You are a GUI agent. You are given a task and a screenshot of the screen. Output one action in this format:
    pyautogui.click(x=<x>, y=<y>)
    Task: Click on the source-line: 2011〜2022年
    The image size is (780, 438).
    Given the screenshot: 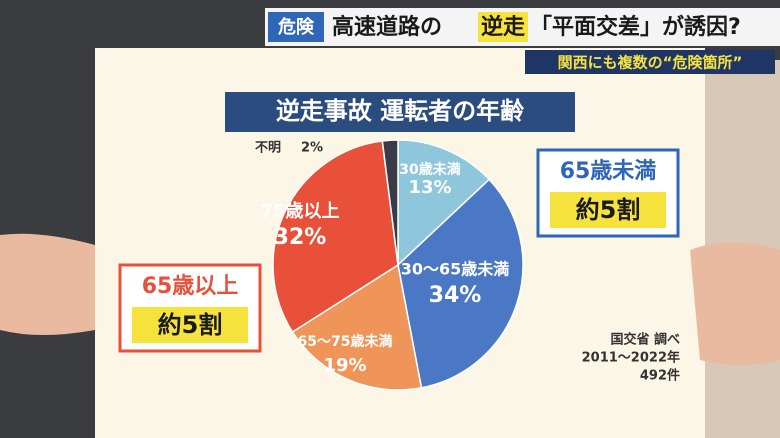 What is the action you would take?
    pyautogui.click(x=631, y=358)
    